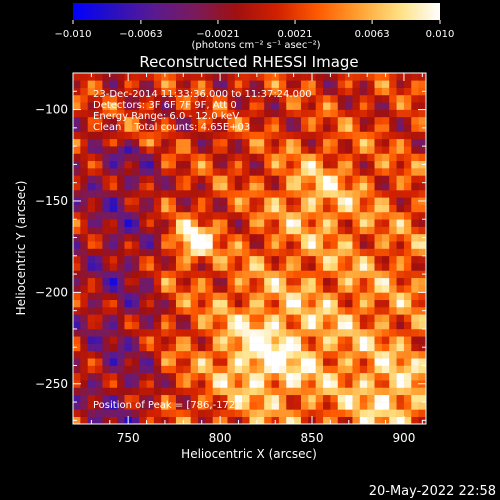 The image size is (500, 500). Describe the element at coordinates (166, 405) in the screenshot. I see `annotation-peak-position: Position of Peak = [786,-172]` at that location.